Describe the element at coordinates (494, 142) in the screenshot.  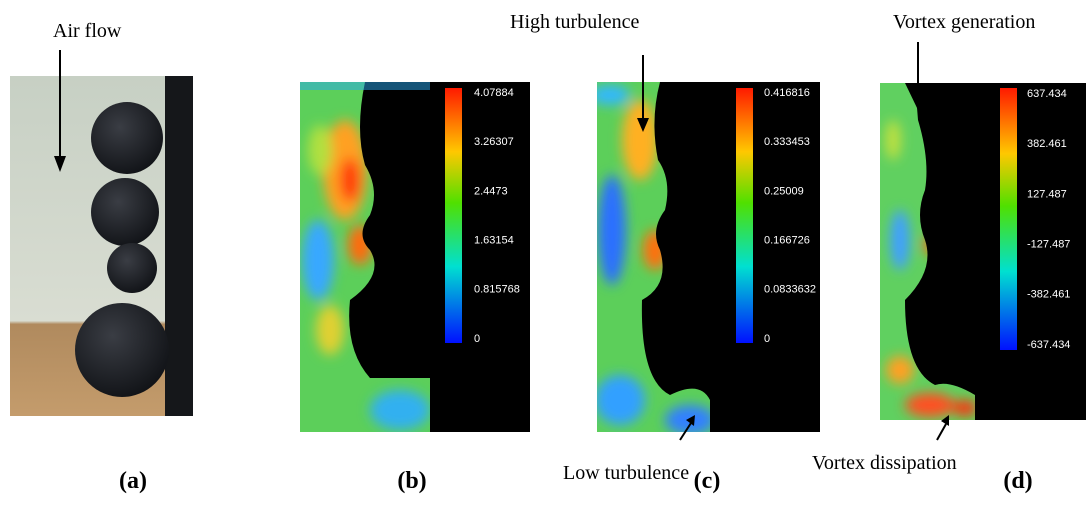
I see `colorbar-label: 3.26307` at that location.